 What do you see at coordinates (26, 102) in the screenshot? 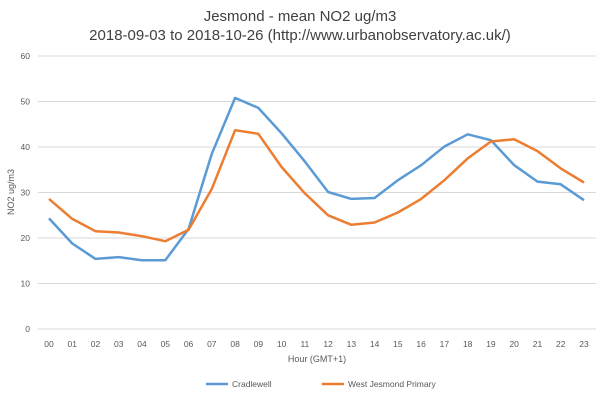
I see `y-tick-label: 50` at bounding box center [26, 102].